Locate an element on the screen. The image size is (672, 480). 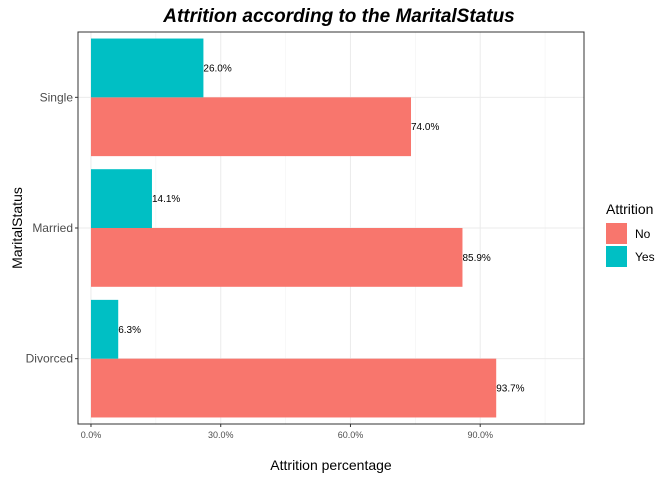
data-label: 85.9% is located at coordinates (476, 258).